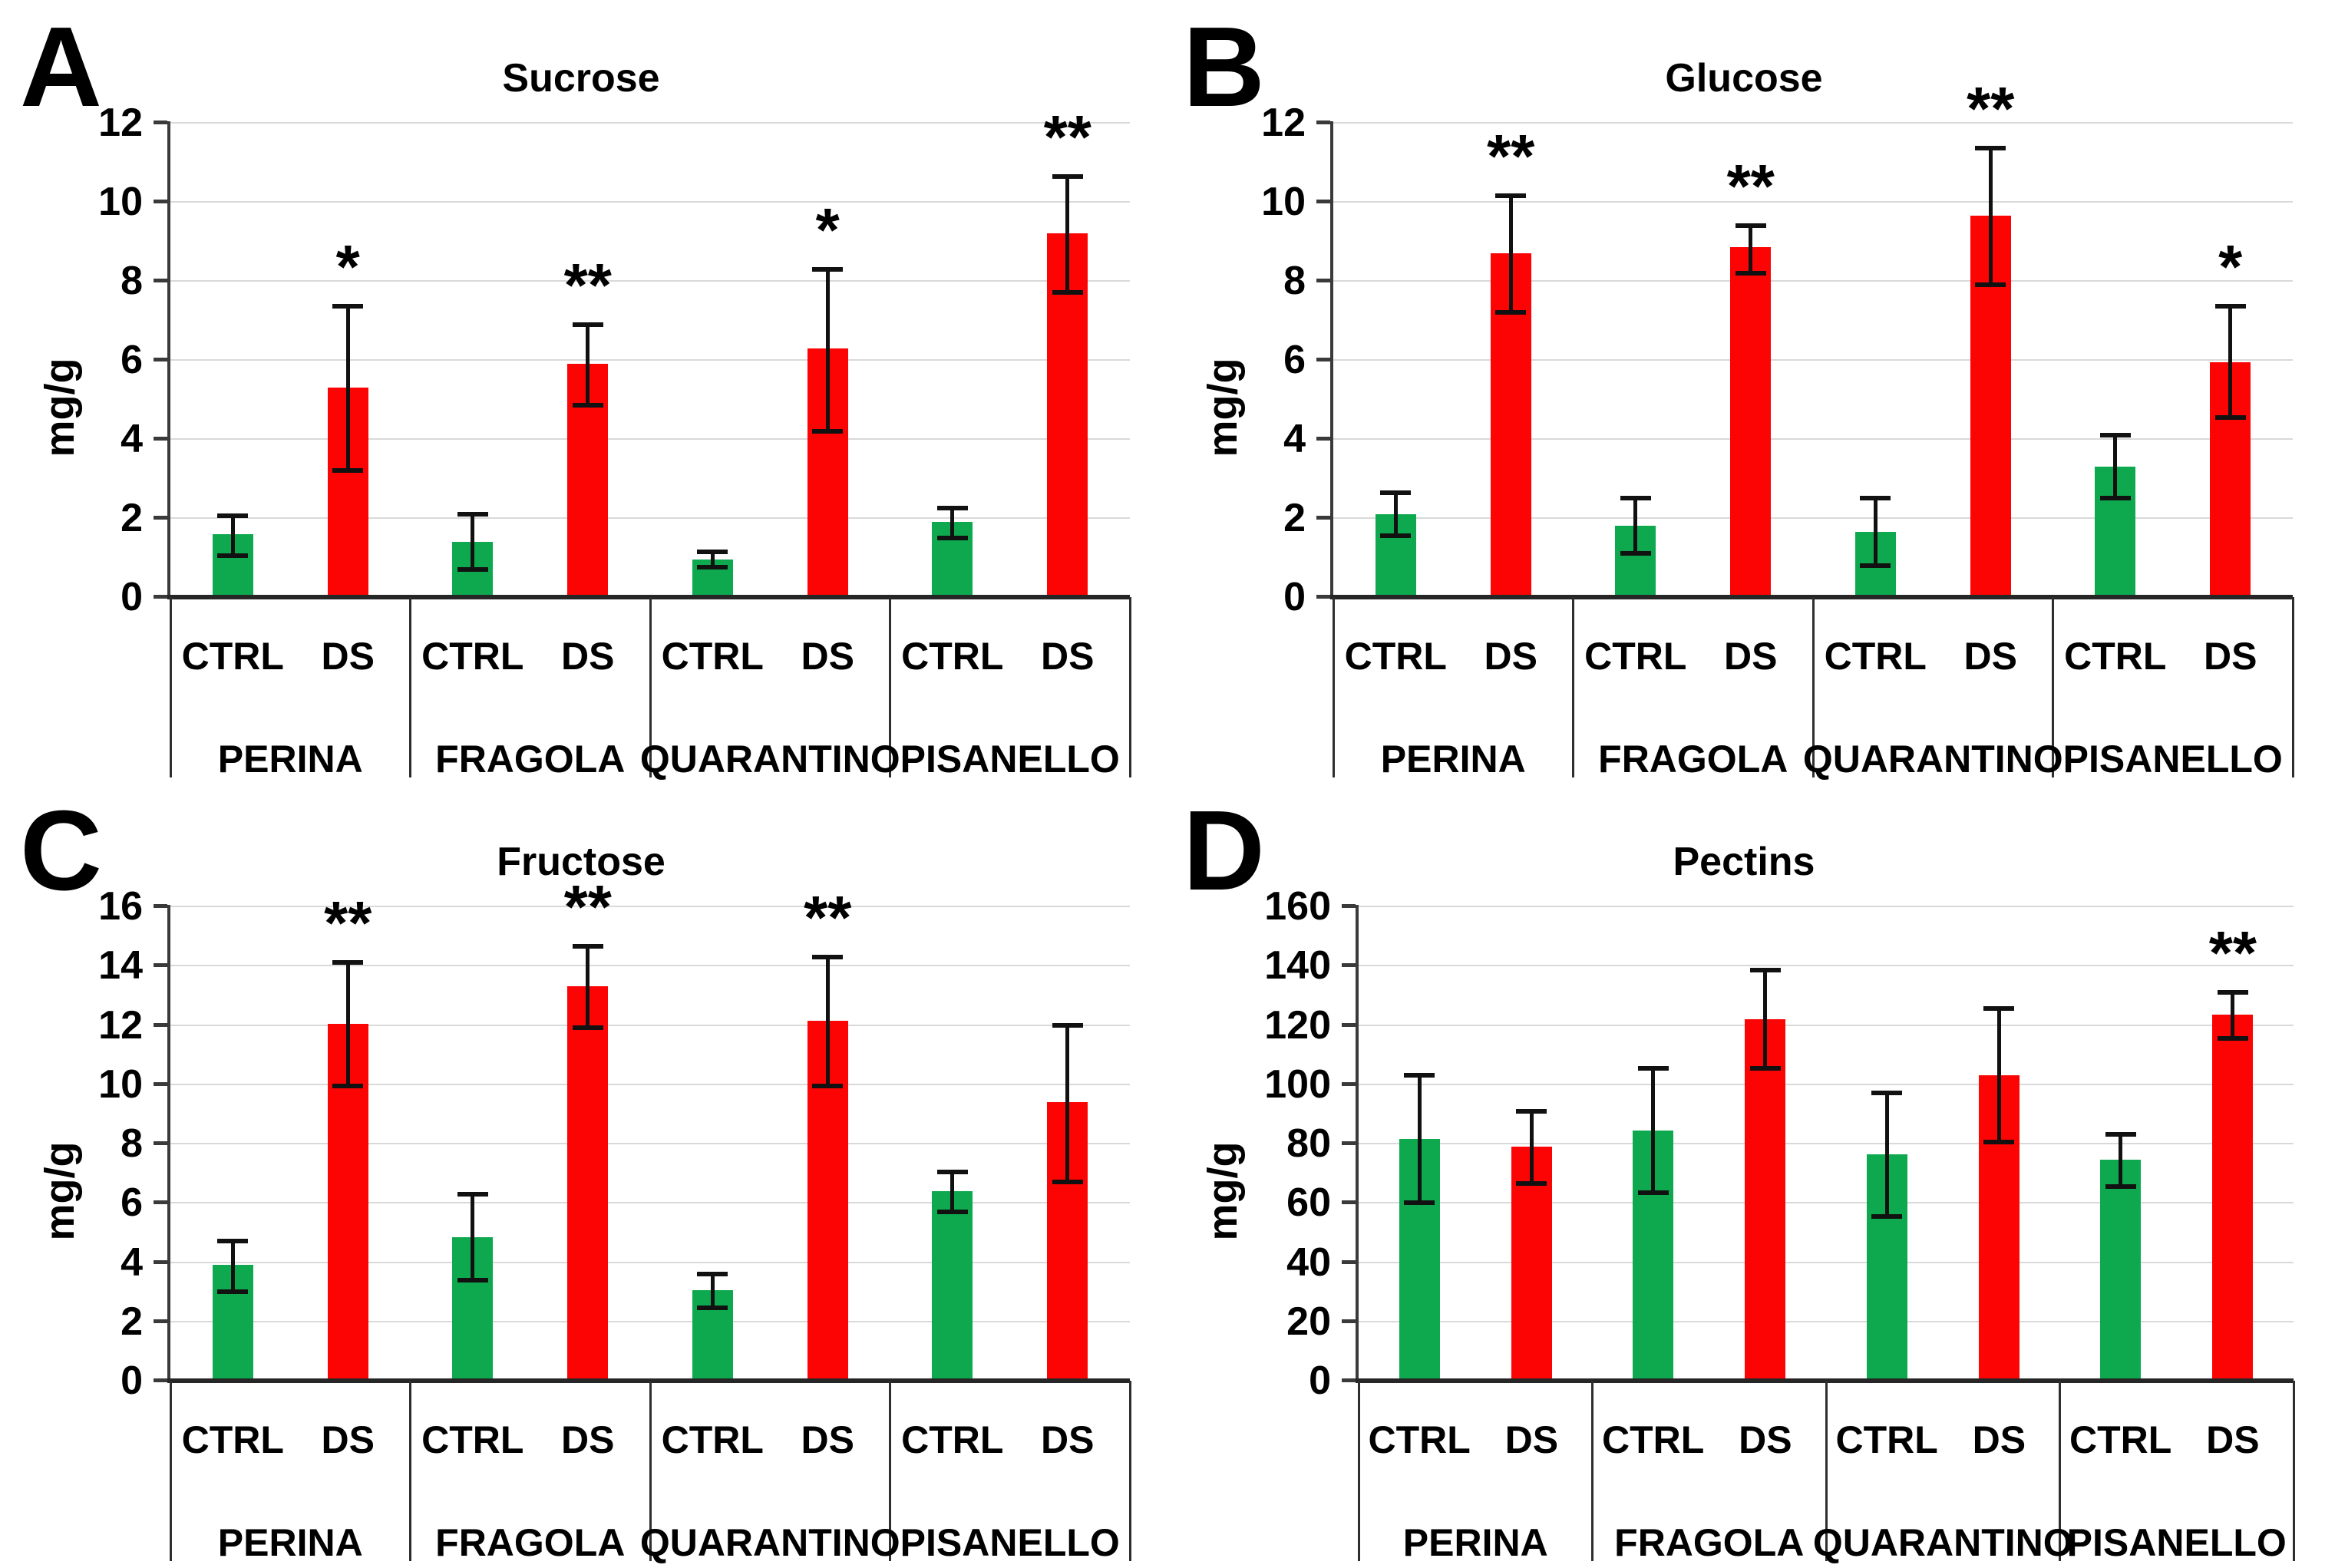 The height and width of the screenshot is (1568, 2325). I want to click on variety-label-perina: PERINA, so click(1475, 1542).